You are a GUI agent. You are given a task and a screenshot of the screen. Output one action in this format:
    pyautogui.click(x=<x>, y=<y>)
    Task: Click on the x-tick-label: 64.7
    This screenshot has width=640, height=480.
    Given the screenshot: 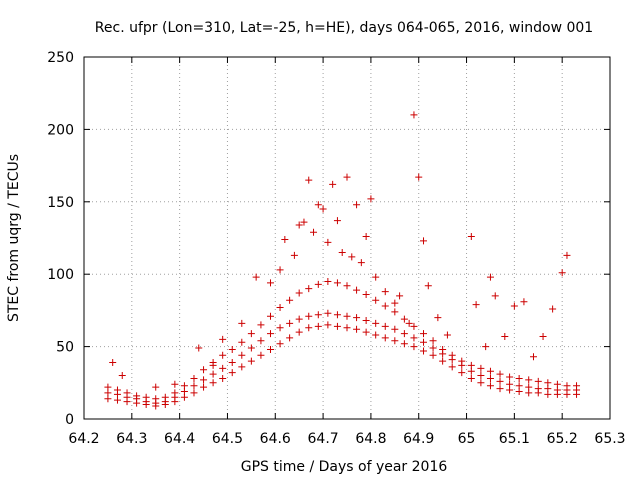 What is the action you would take?
    pyautogui.click(x=323, y=439)
    